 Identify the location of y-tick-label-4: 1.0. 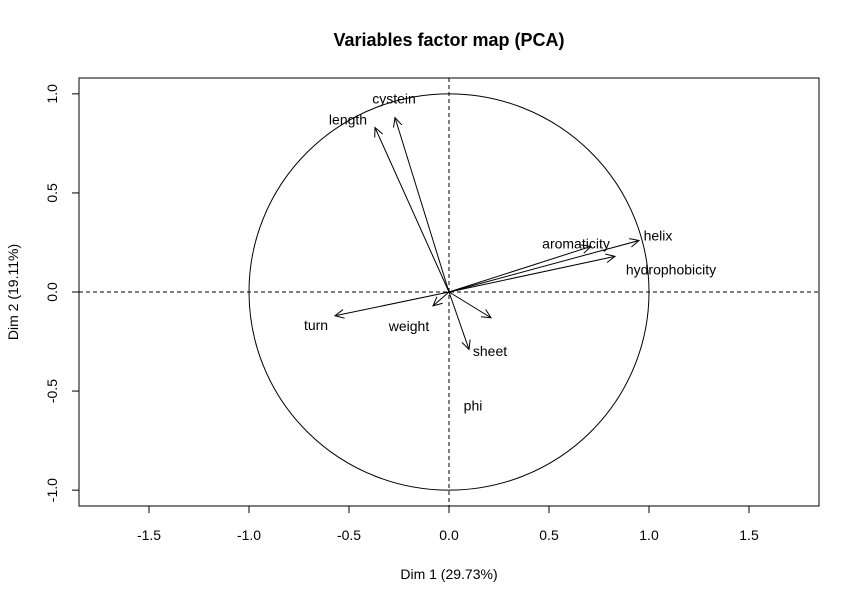
(52, 94).